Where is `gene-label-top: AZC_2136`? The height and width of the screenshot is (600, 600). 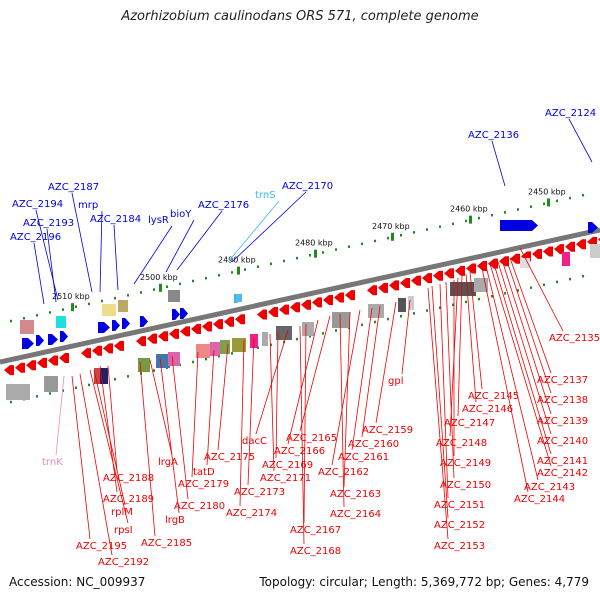 gene-label-top: AZC_2136 is located at coordinates (493, 135).